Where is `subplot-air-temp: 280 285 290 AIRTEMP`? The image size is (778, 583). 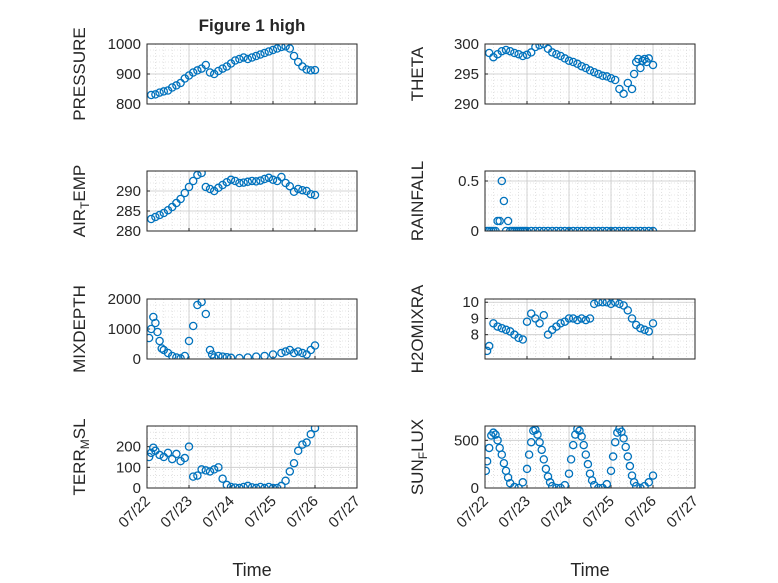 subplot-air-temp: 280 285 290 AIRTEMP is located at coordinates (214, 202).